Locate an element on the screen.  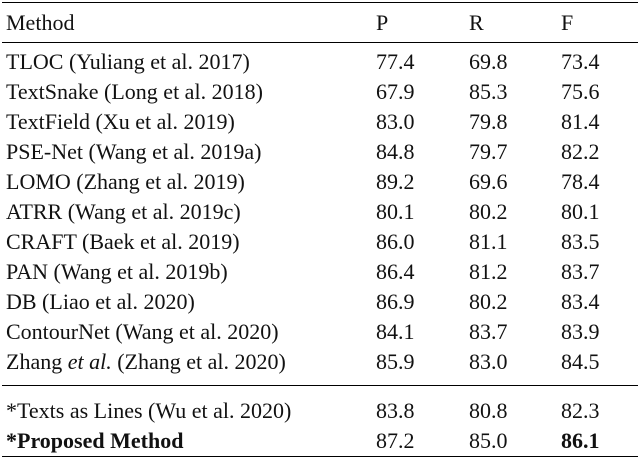
cell: 75.6 is located at coordinates (580, 91).